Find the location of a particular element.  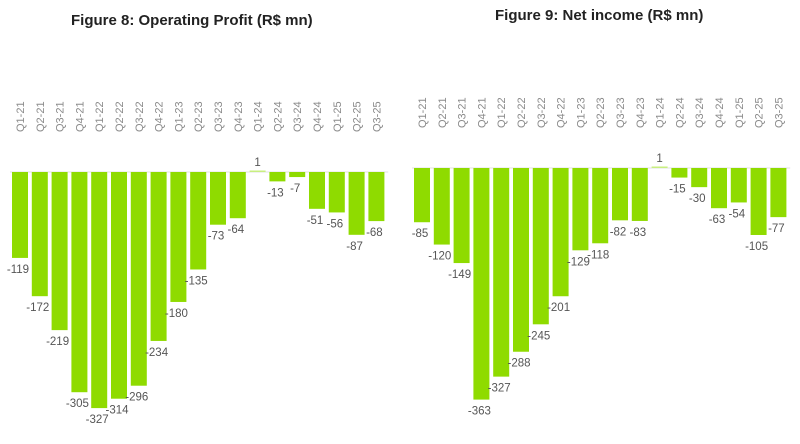

x-tick-label: Q1-21 is located at coordinates (423, 112).